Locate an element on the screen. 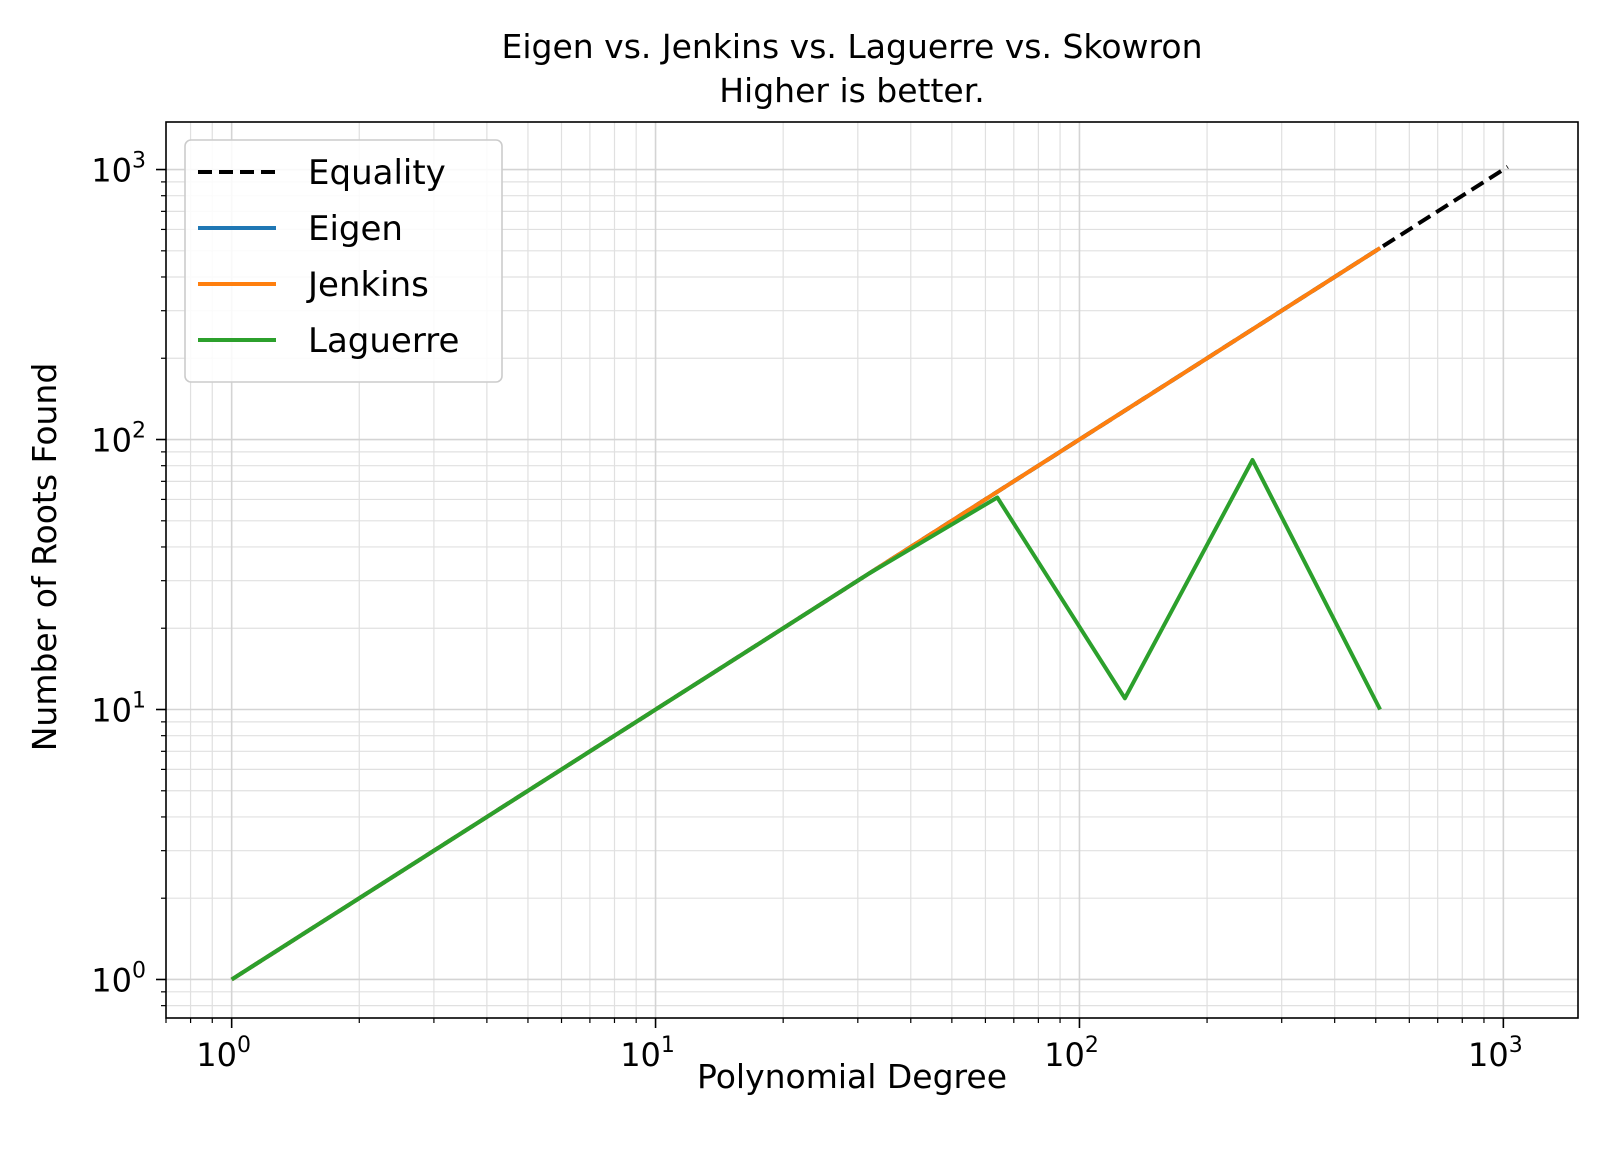  legend-box is located at coordinates (343, 261).